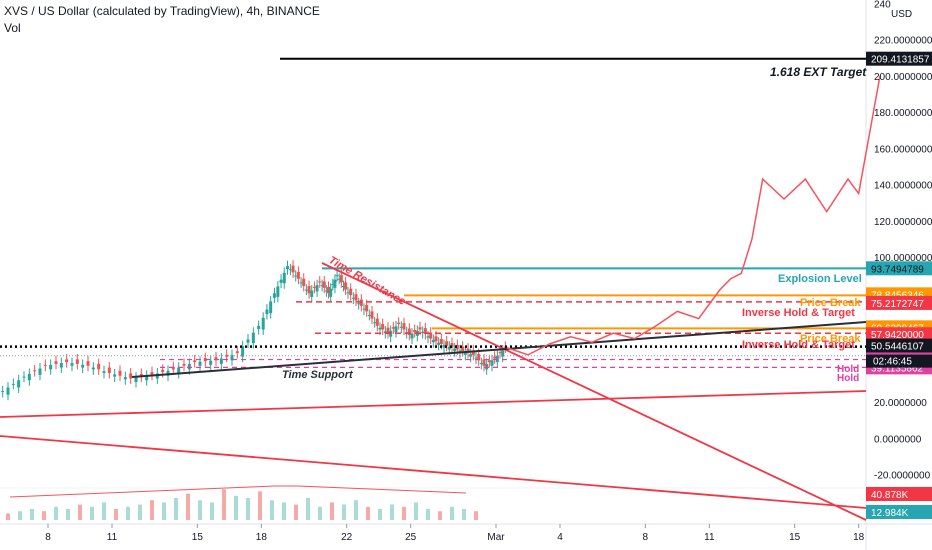 Image resolution: width=932 pixels, height=550 pixels. I want to click on price-tick-label: 140.0000000, so click(903, 186).